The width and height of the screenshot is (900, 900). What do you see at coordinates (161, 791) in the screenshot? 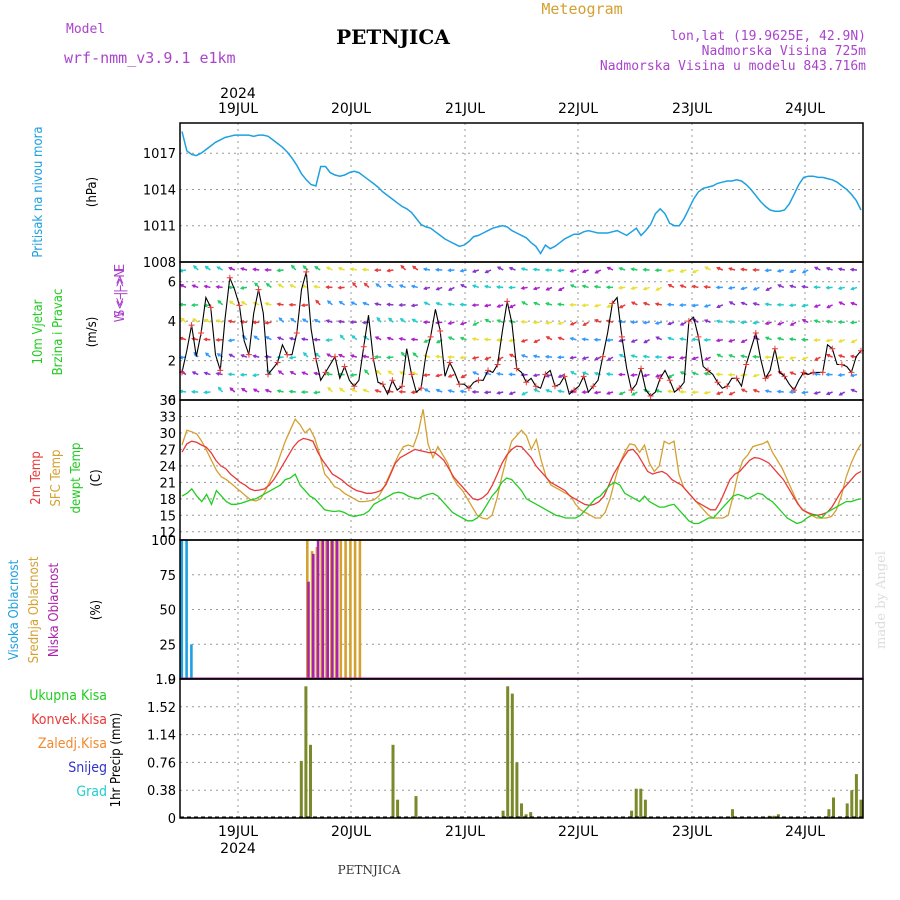
I see `y-tick-label: 0.38` at bounding box center [161, 791].